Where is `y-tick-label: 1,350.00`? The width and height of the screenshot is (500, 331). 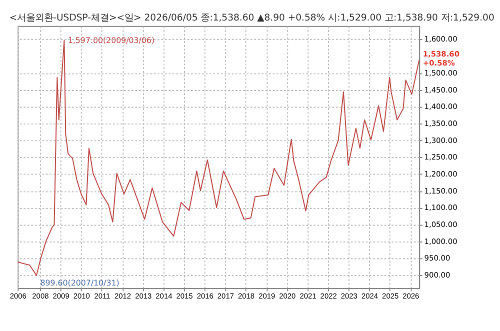
y-tick-label: 1,350.00 is located at coordinates (441, 123).